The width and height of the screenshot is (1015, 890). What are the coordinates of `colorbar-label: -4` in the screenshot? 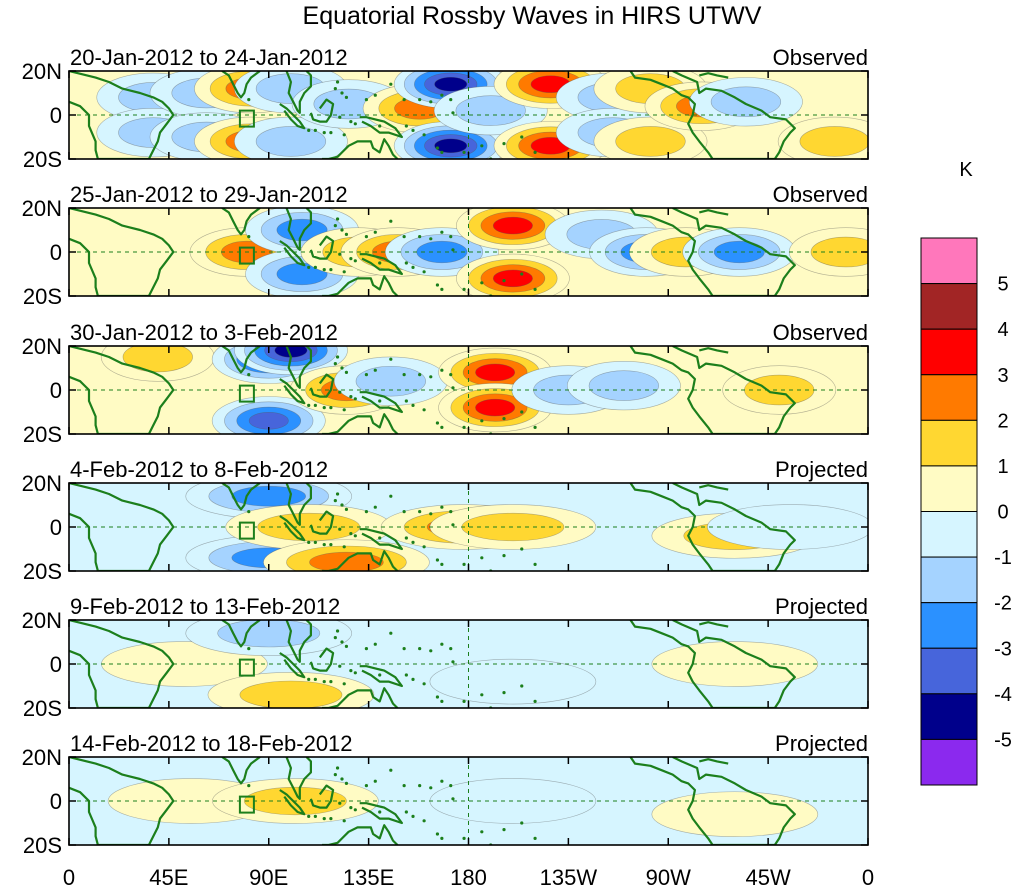 It's located at (1003, 695).